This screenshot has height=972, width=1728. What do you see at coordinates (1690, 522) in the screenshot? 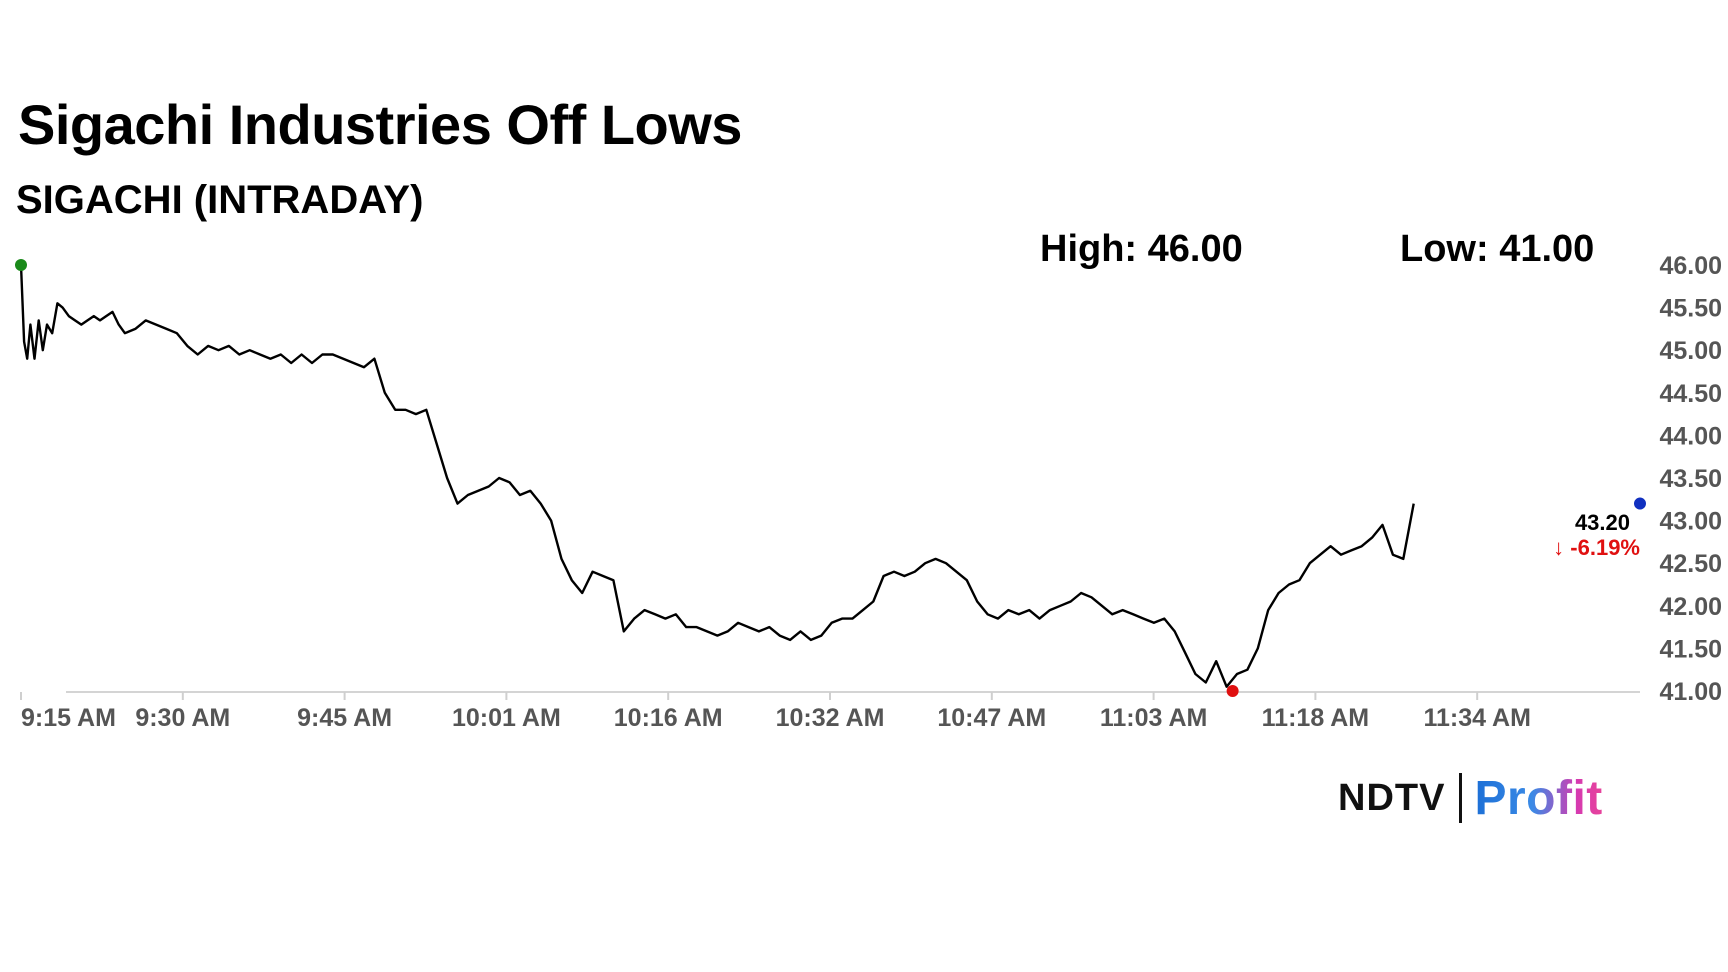
I see `y-tick-label: 43.00` at bounding box center [1690, 522].